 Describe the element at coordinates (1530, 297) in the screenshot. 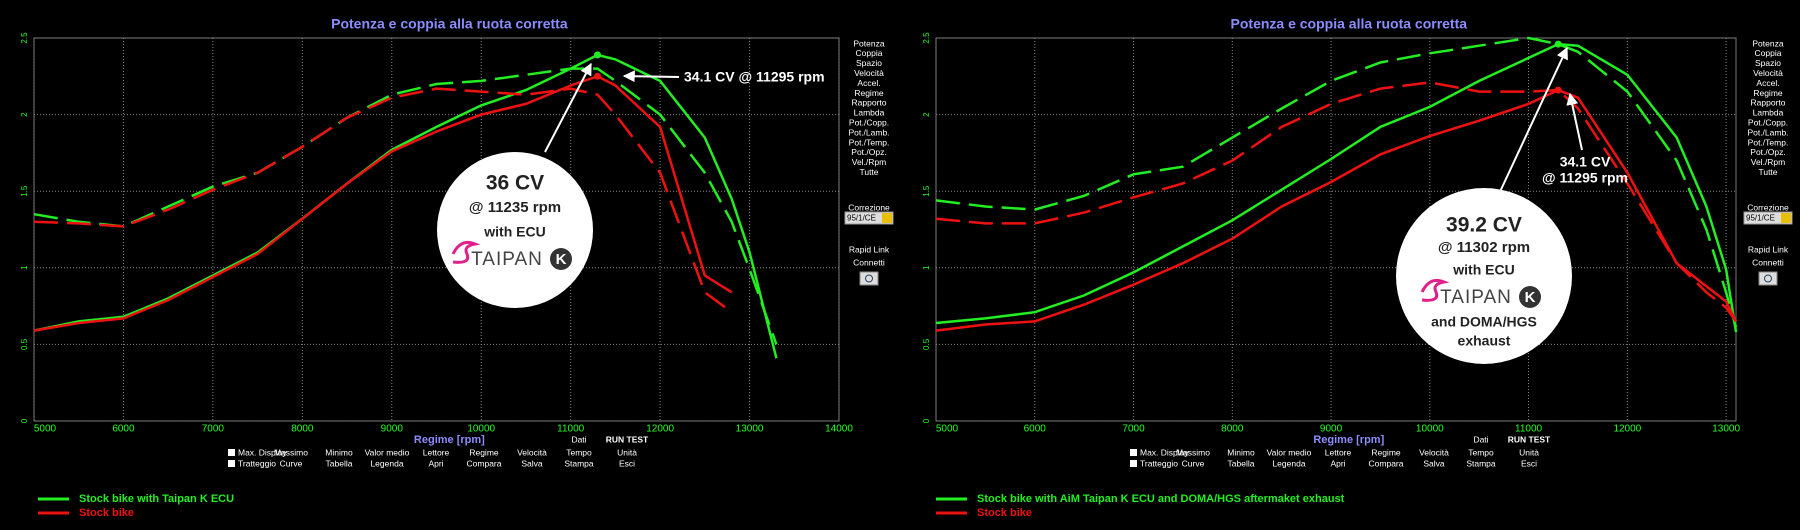

I see `logo-badge` at that location.